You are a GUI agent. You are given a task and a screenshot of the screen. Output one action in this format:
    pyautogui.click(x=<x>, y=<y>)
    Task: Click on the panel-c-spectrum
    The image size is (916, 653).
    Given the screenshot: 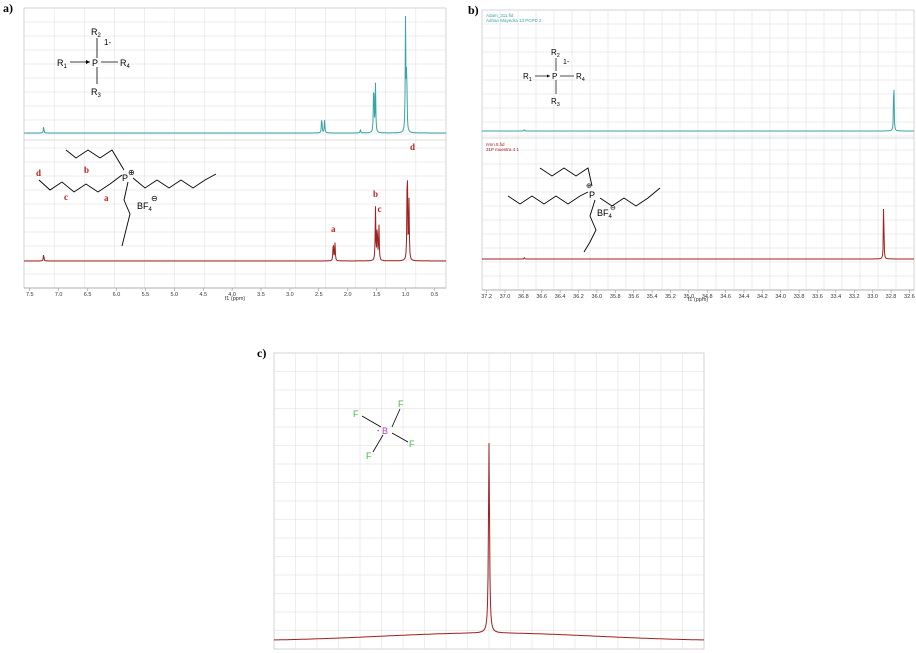 What is the action you would take?
    pyautogui.click(x=489, y=541)
    